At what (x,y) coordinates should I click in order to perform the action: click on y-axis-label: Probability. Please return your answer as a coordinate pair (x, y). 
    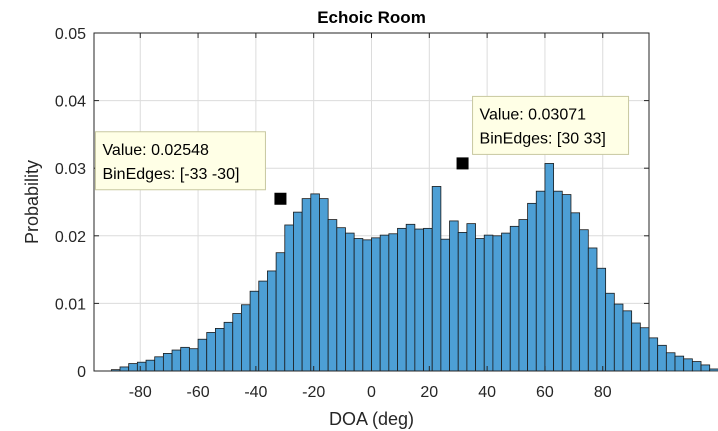
    Looking at the image, I should click on (32, 202).